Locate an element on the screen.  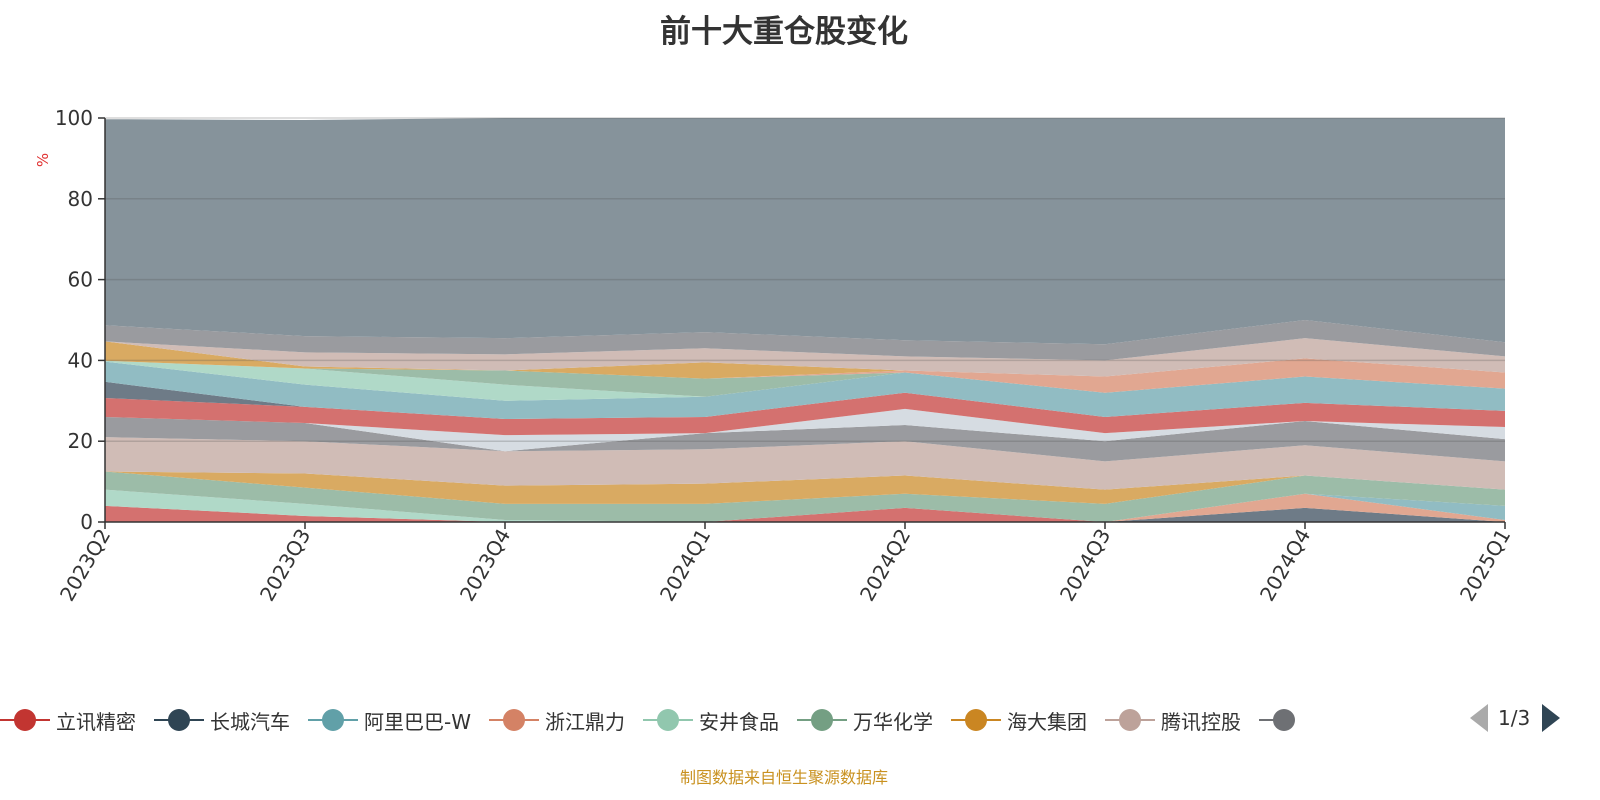
legend-item: 万华化学 is located at coordinates (865, 720).